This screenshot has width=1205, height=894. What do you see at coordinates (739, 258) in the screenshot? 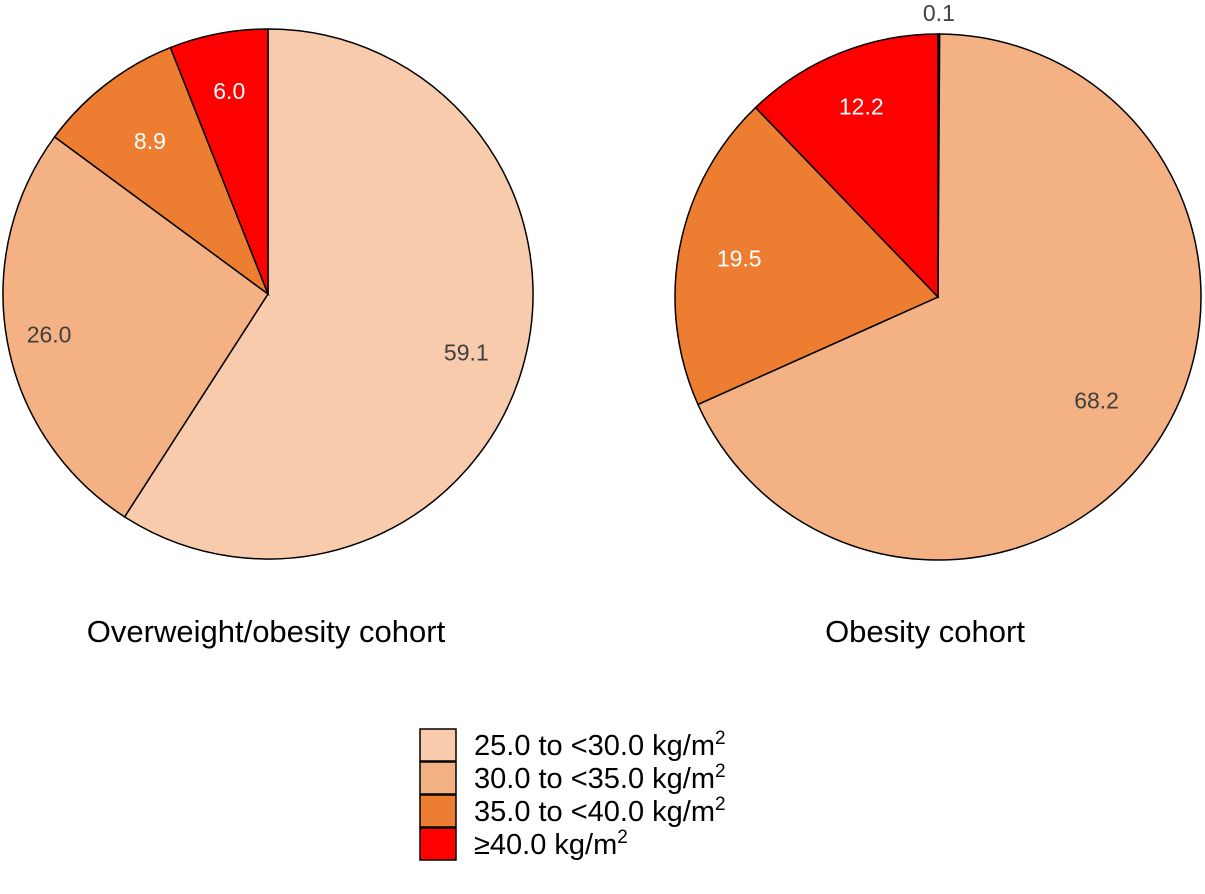
I see `pie-data-label: 19.5` at bounding box center [739, 258].